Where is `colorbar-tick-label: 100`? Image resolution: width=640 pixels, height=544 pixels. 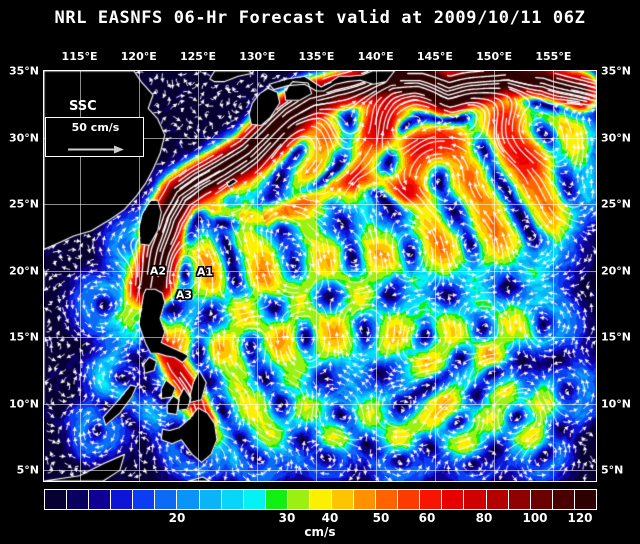
colorbar-tick-label: 100 is located at coordinates (535, 518).